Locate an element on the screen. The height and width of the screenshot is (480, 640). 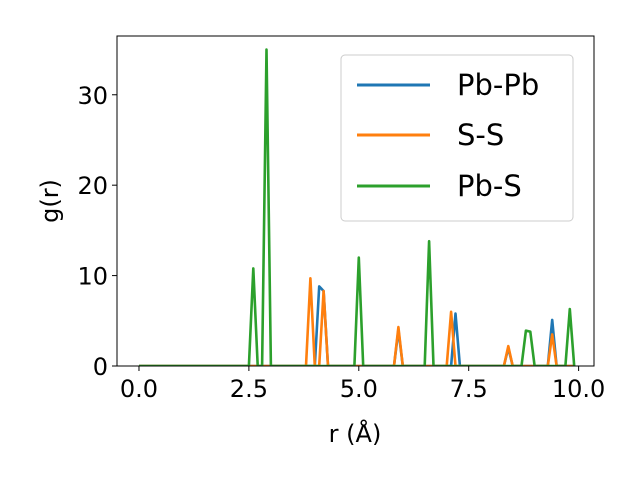
y-tick-label: 10 is located at coordinates (92, 277).